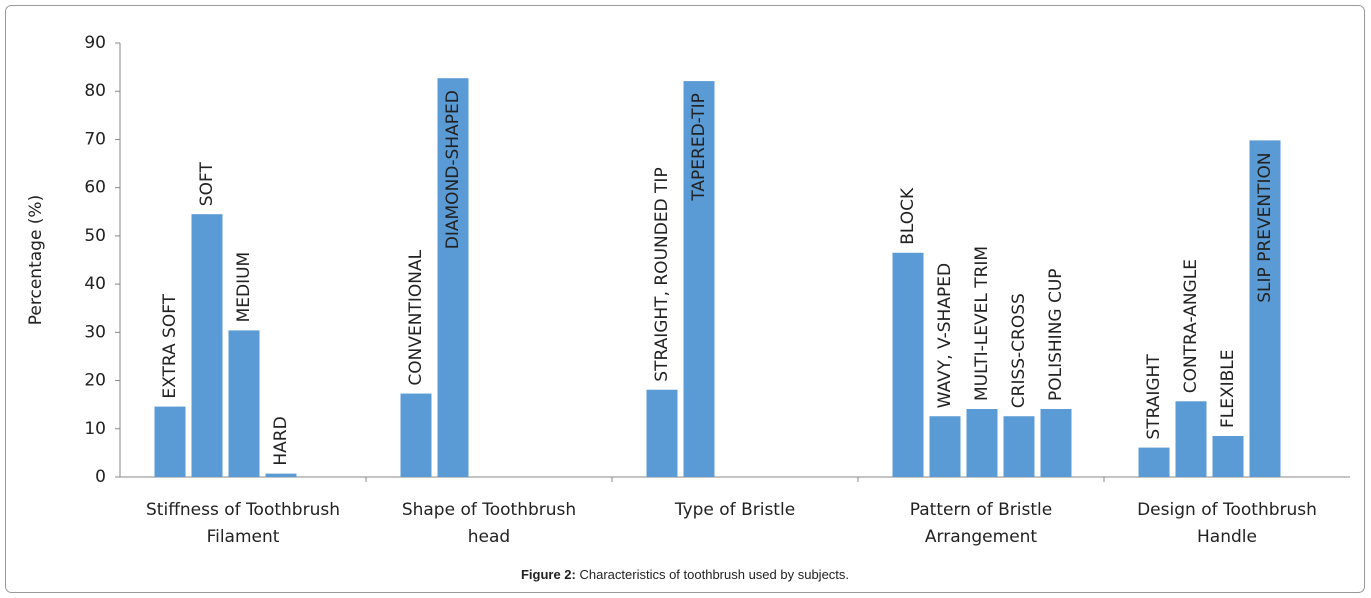  I want to click on bar-label: CONTRA-ANGLE, so click(1191, 326).